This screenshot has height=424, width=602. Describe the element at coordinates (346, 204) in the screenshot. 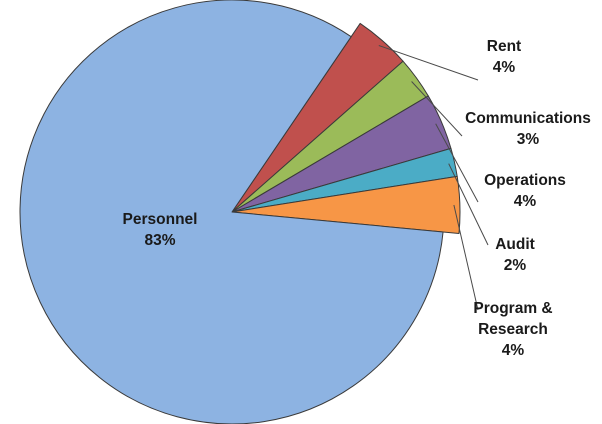

I see `pie-slice-program-and-research` at that location.